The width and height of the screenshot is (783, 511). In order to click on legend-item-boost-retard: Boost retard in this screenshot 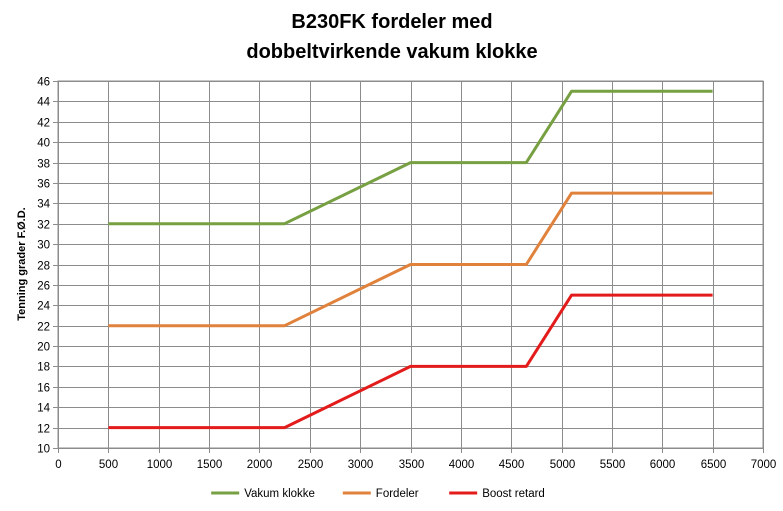, I will do `click(497, 494)`.